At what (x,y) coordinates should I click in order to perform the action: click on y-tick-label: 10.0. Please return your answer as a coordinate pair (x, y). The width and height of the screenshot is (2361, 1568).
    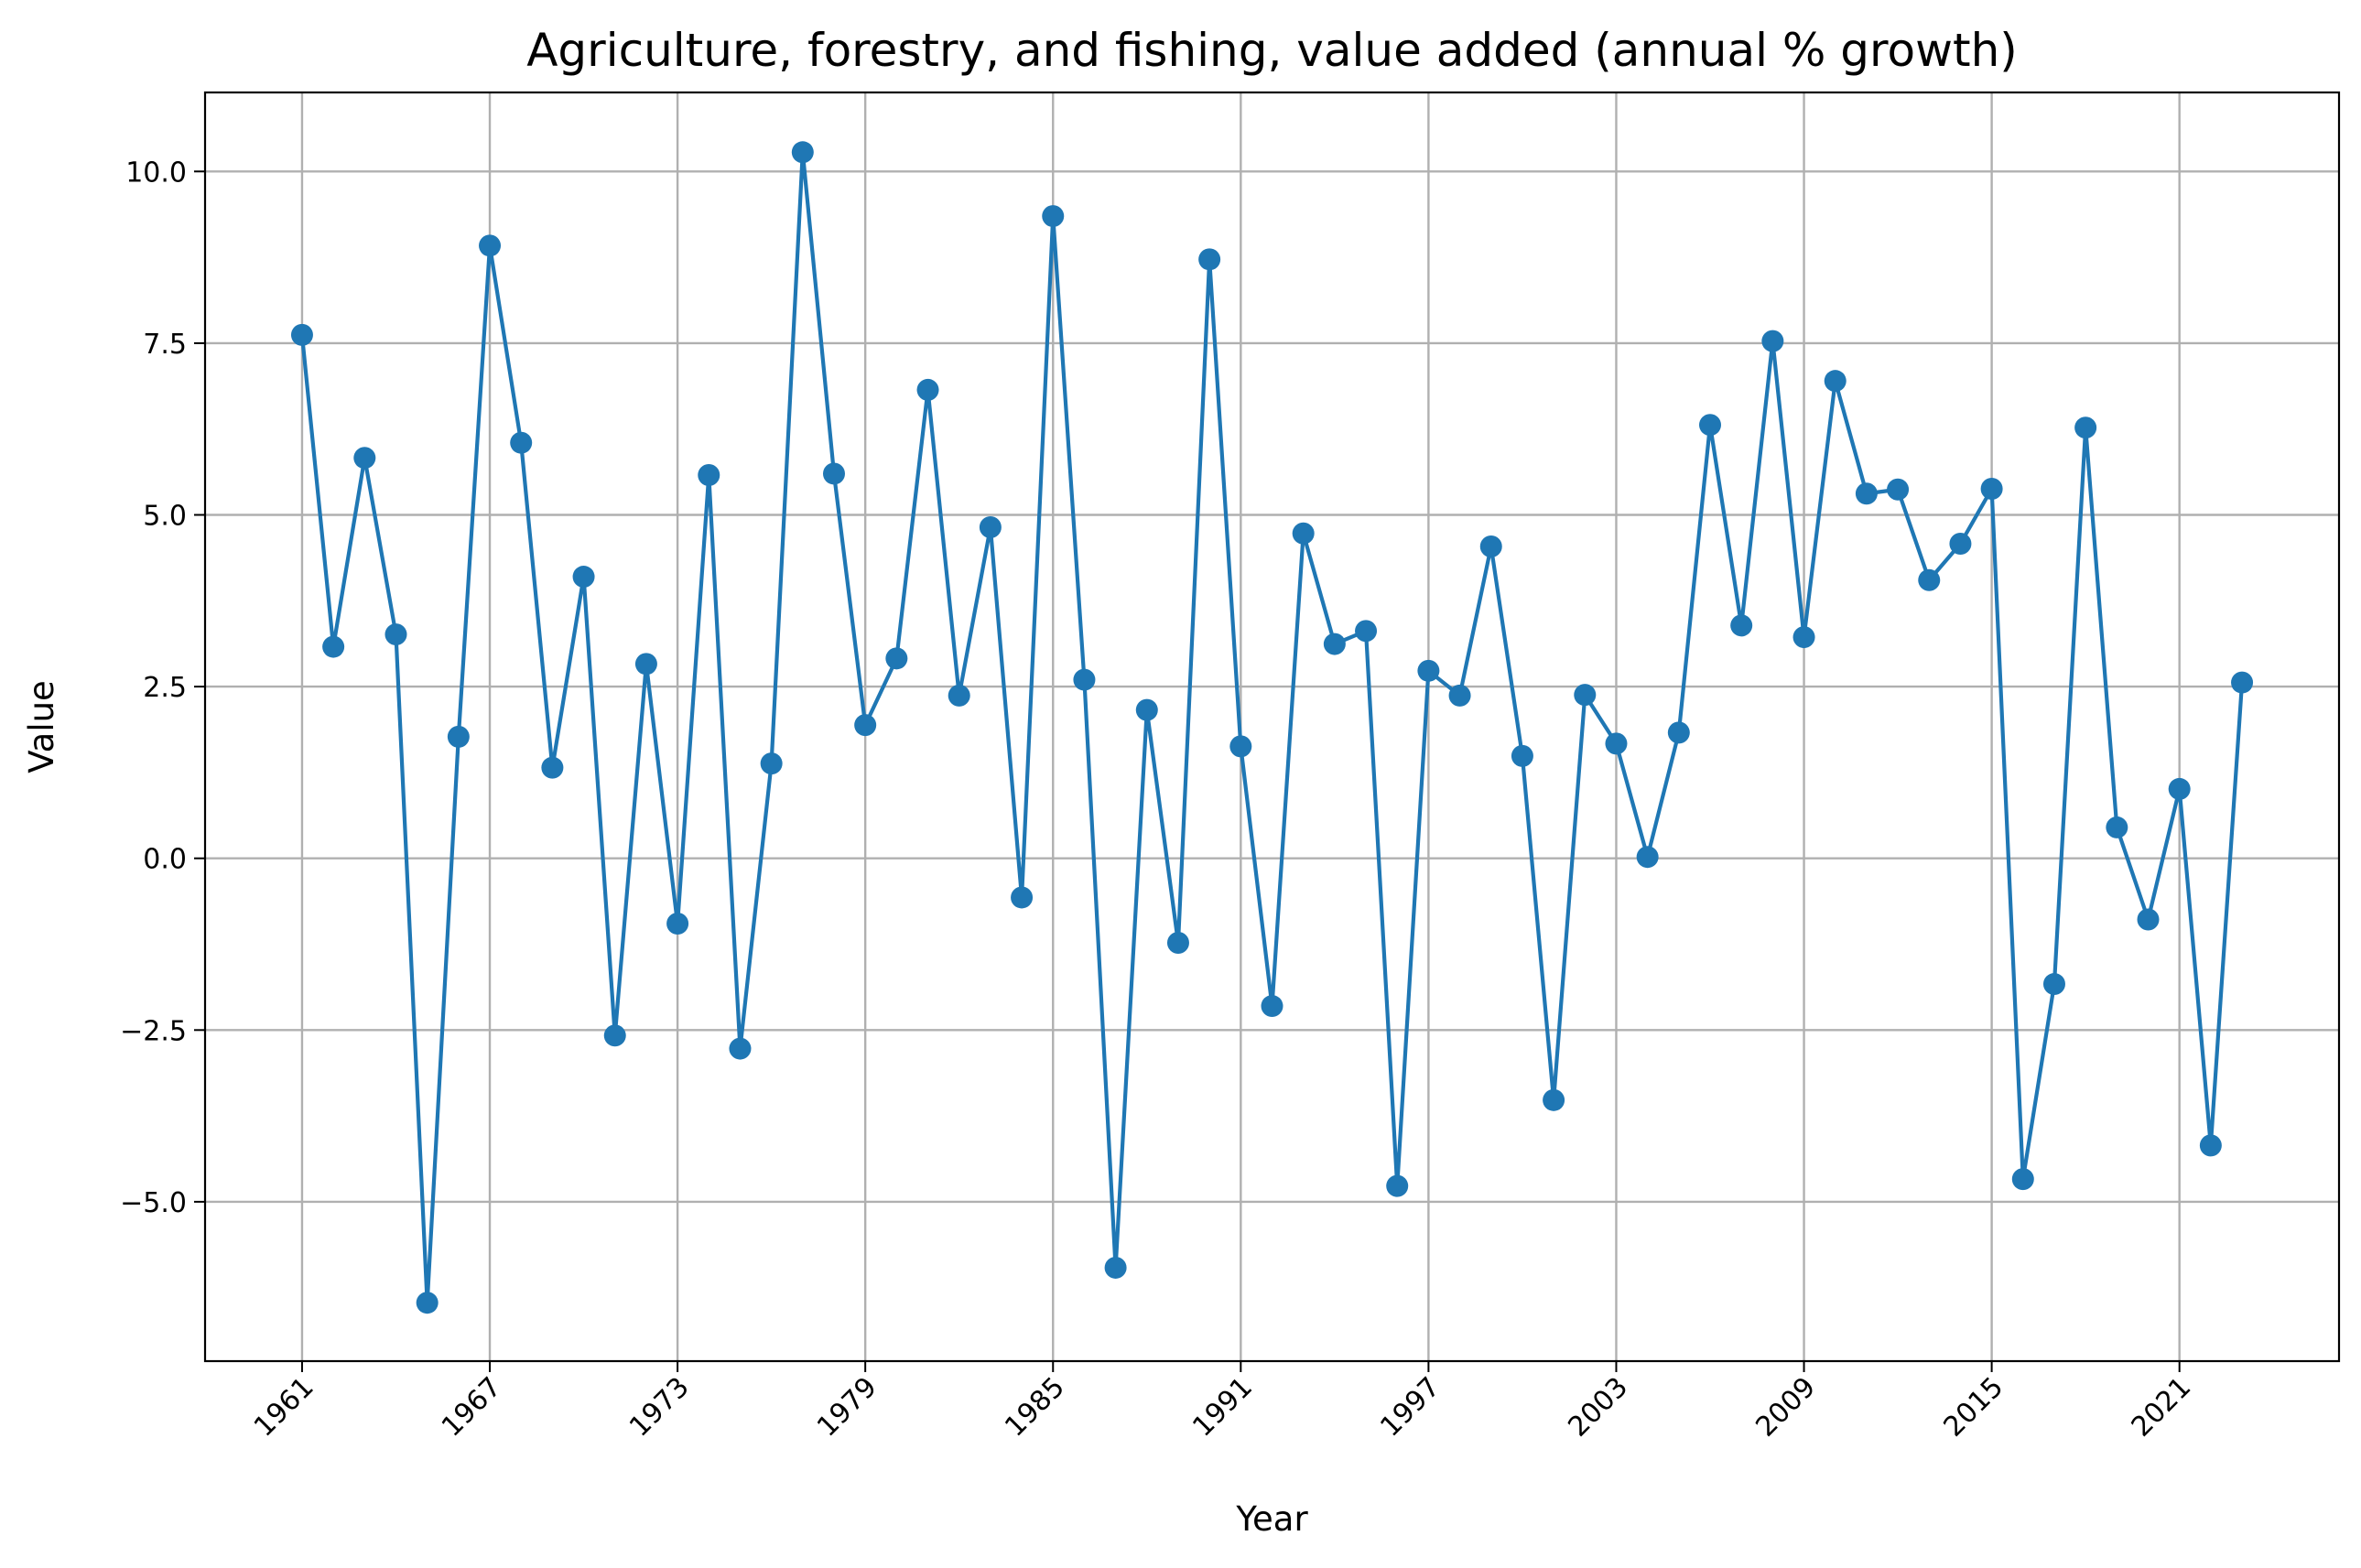
    Looking at the image, I should click on (156, 173).